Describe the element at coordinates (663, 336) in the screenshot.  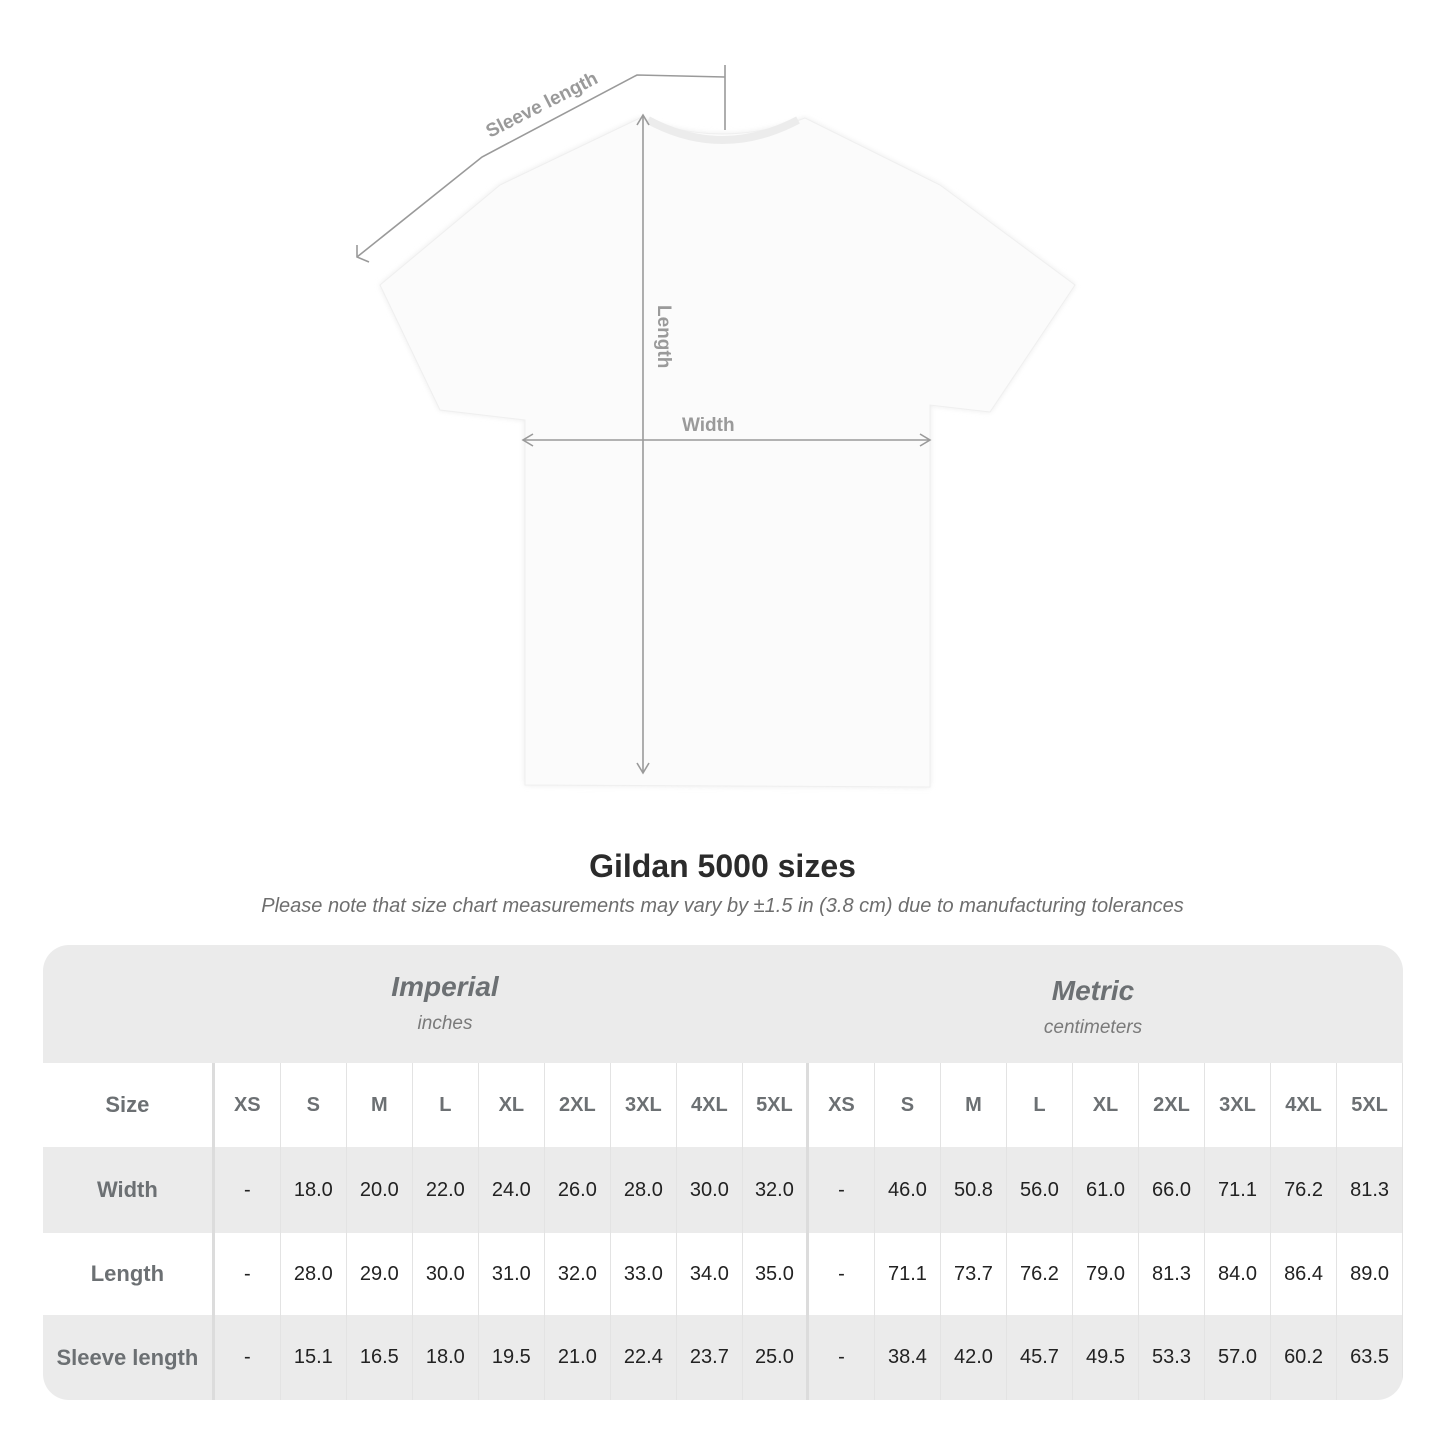
I see `length-label: Length` at that location.